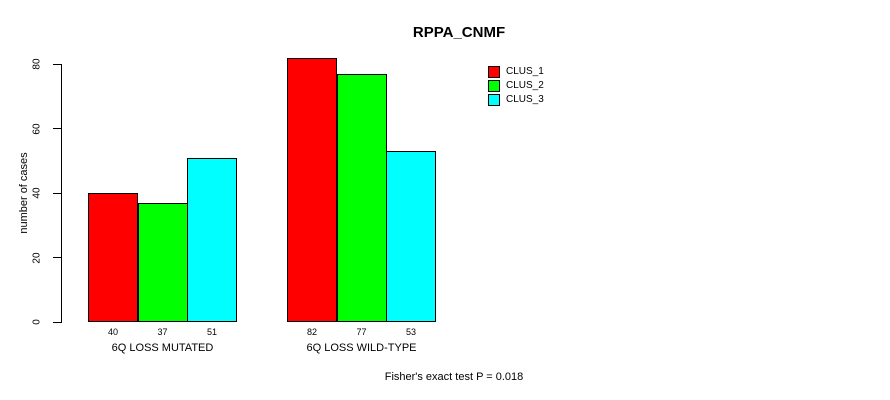 The height and width of the screenshot is (400, 890). Describe the element at coordinates (37, 128) in the screenshot. I see `y-tick-label: 60` at that location.